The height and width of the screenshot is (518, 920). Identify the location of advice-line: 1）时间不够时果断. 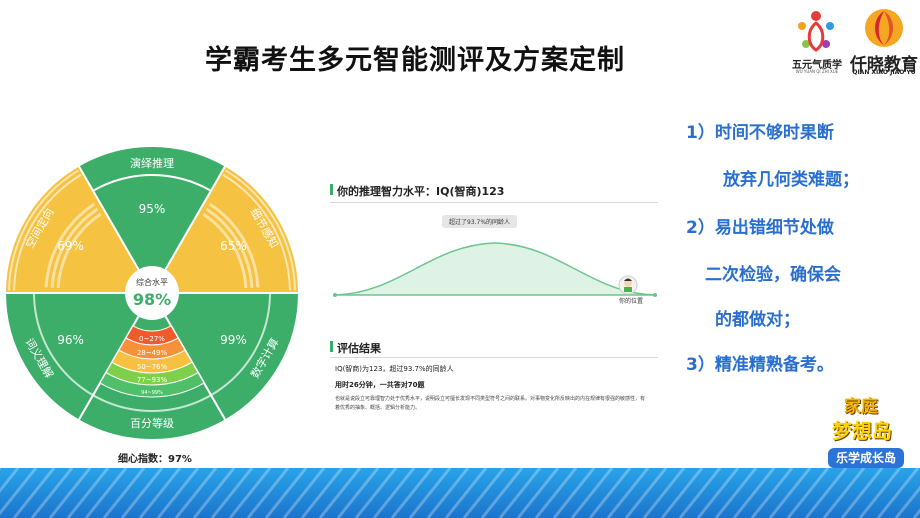
(760, 133).